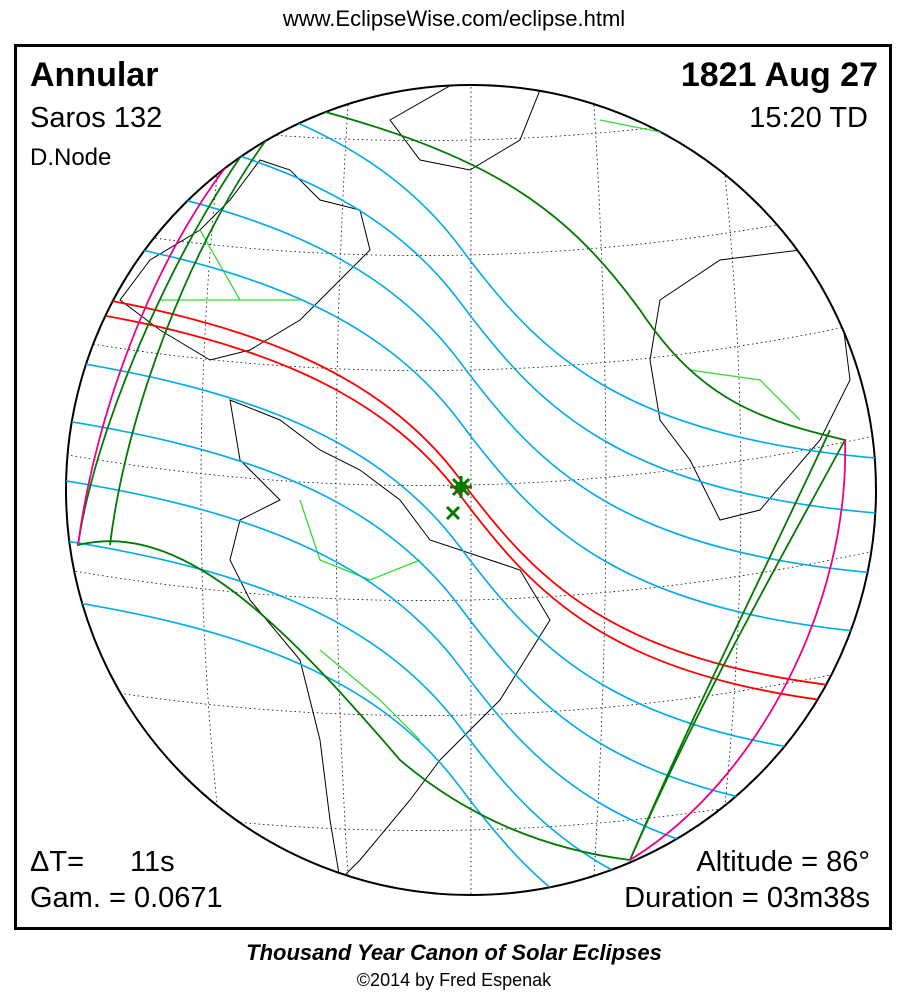 This screenshot has width=908, height=1004. What do you see at coordinates (94, 75) in the screenshot?
I see `eclipse-type: Annular` at bounding box center [94, 75].